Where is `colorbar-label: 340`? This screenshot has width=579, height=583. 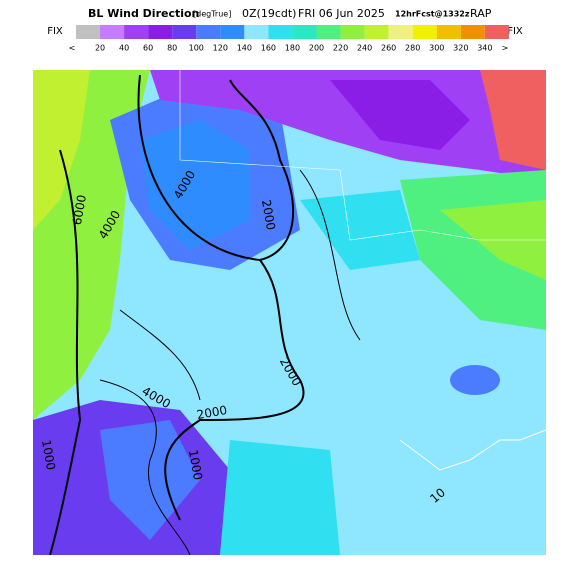 colorbar-label: 340 is located at coordinates (484, 48).